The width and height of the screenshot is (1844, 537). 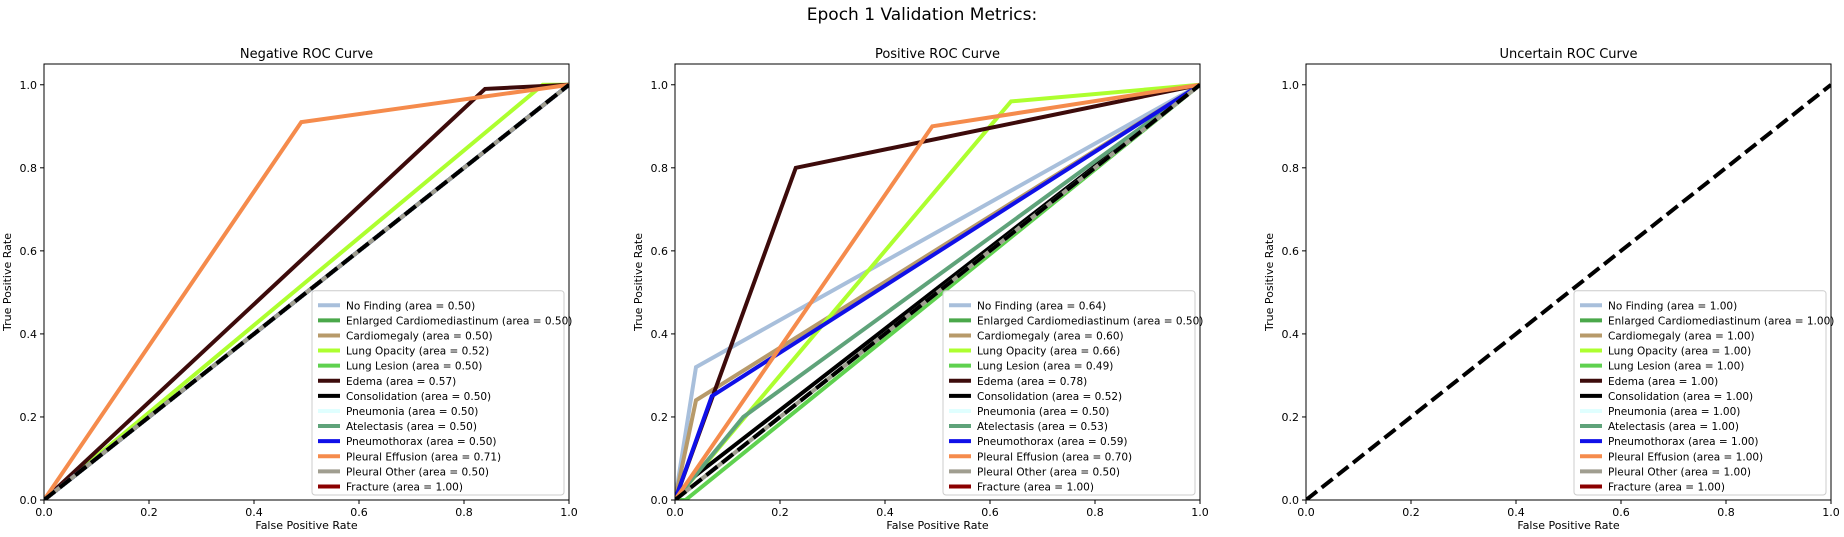 I want to click on legend-entry: Lung Opacity (area = 0.66), so click(x=1048, y=352).